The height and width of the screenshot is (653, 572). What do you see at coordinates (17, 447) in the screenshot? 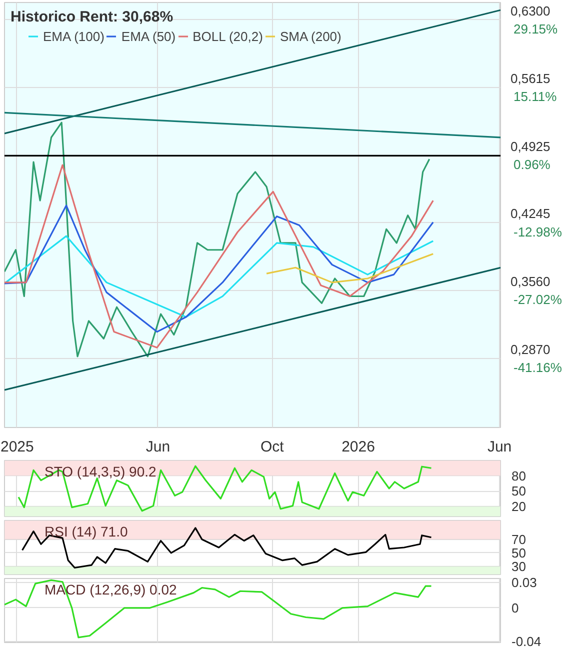
I see `x-tick-label: 2025` at bounding box center [17, 447].